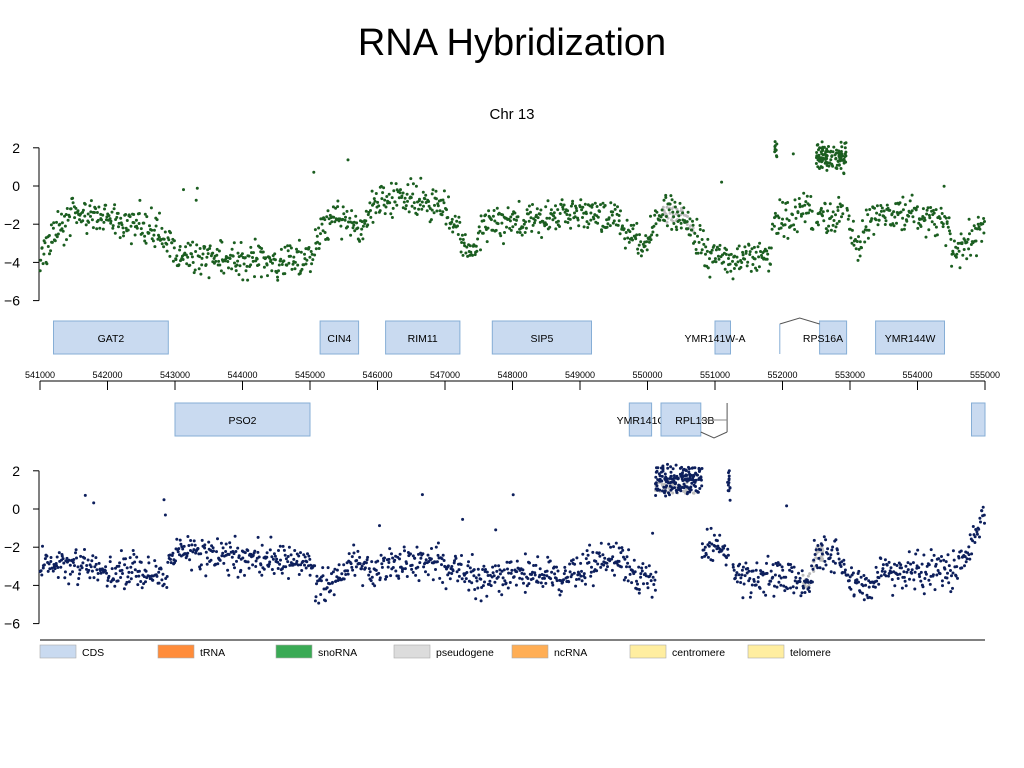 The image size is (1024, 768). Describe the element at coordinates (16, 186) in the screenshot. I see `top-y-tick-label: 0` at that location.